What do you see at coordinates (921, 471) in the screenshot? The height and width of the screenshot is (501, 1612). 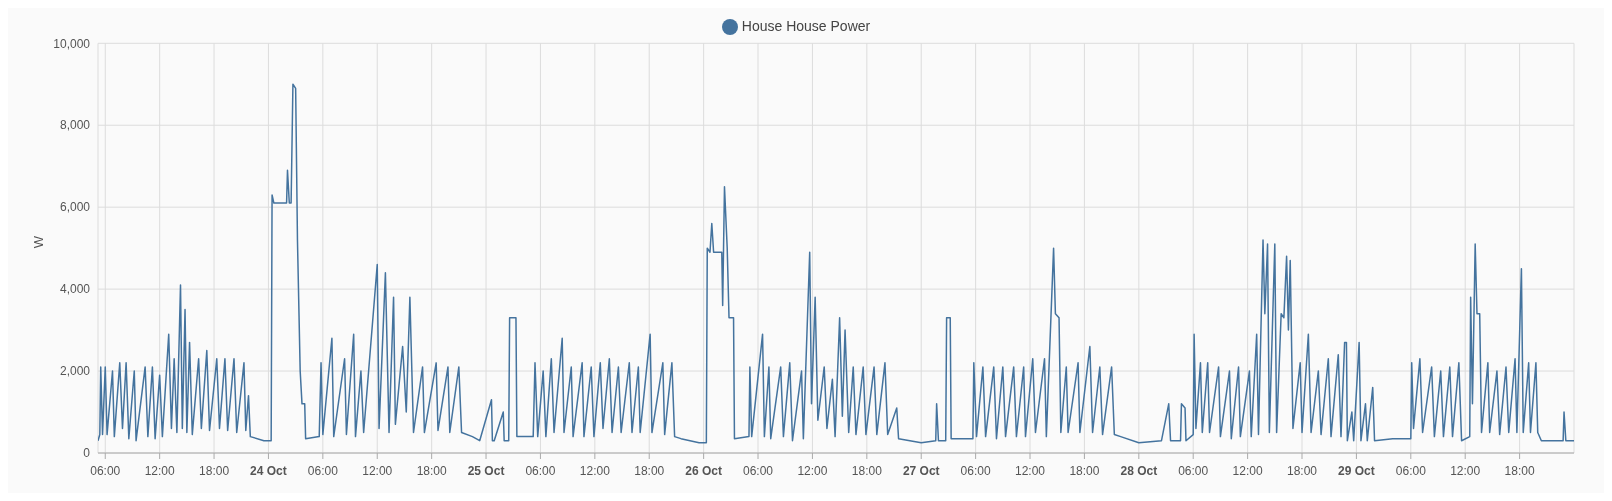 I see `x-tick-label: 27 Oct` at bounding box center [921, 471].